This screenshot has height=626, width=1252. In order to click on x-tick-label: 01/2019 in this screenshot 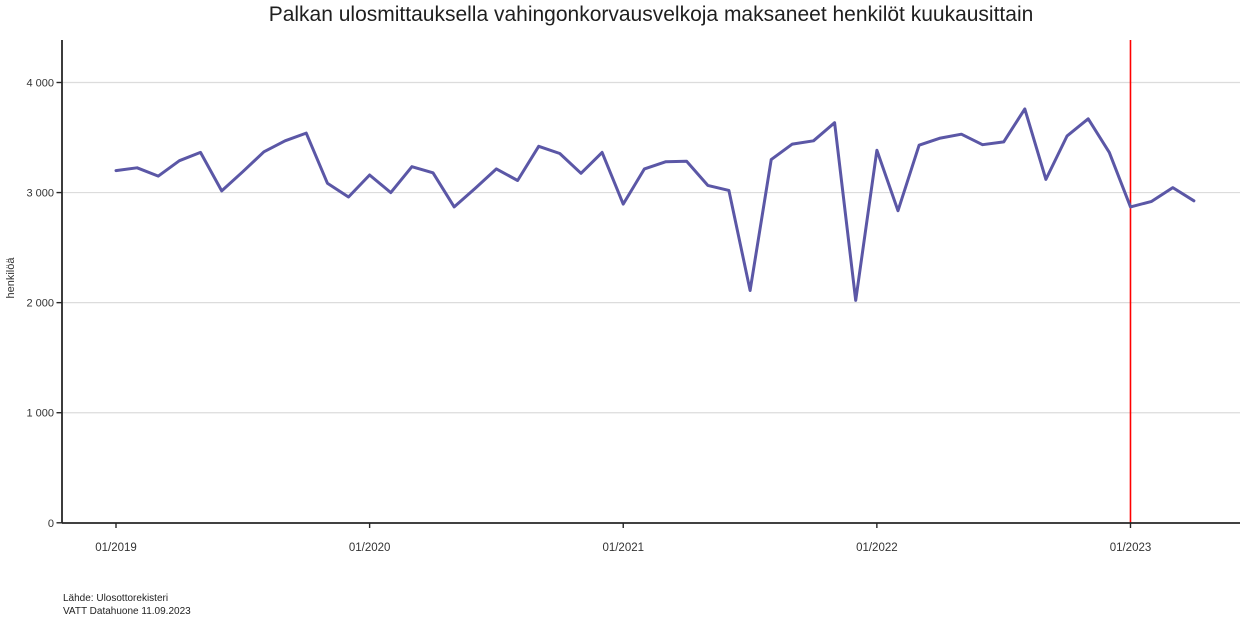, I will do `click(116, 548)`.